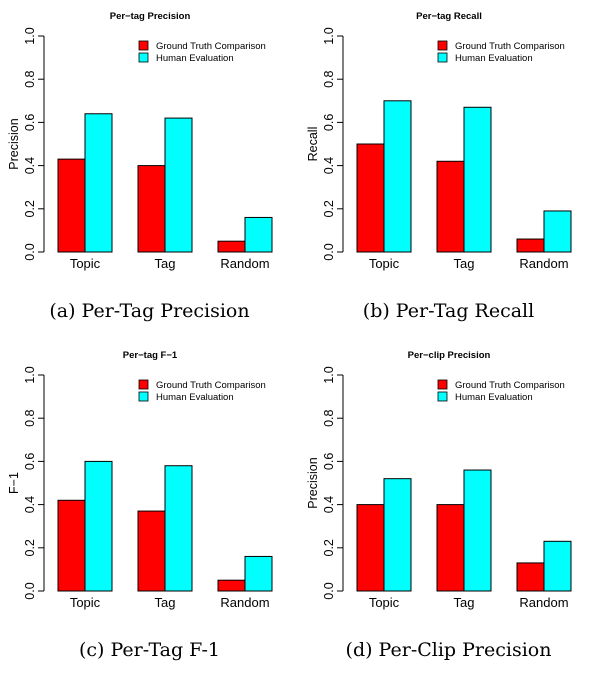 The width and height of the screenshot is (598, 677). I want to click on figure-caption: (b) Per-Tag Recall, so click(448, 311).